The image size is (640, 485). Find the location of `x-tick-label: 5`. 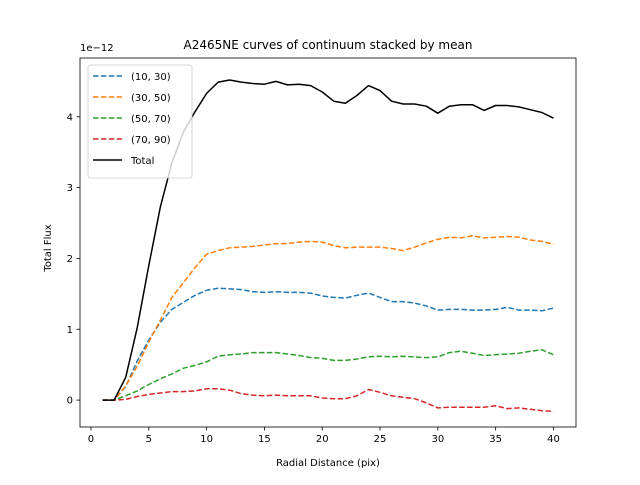

x-tick-label: 5 is located at coordinates (149, 439).